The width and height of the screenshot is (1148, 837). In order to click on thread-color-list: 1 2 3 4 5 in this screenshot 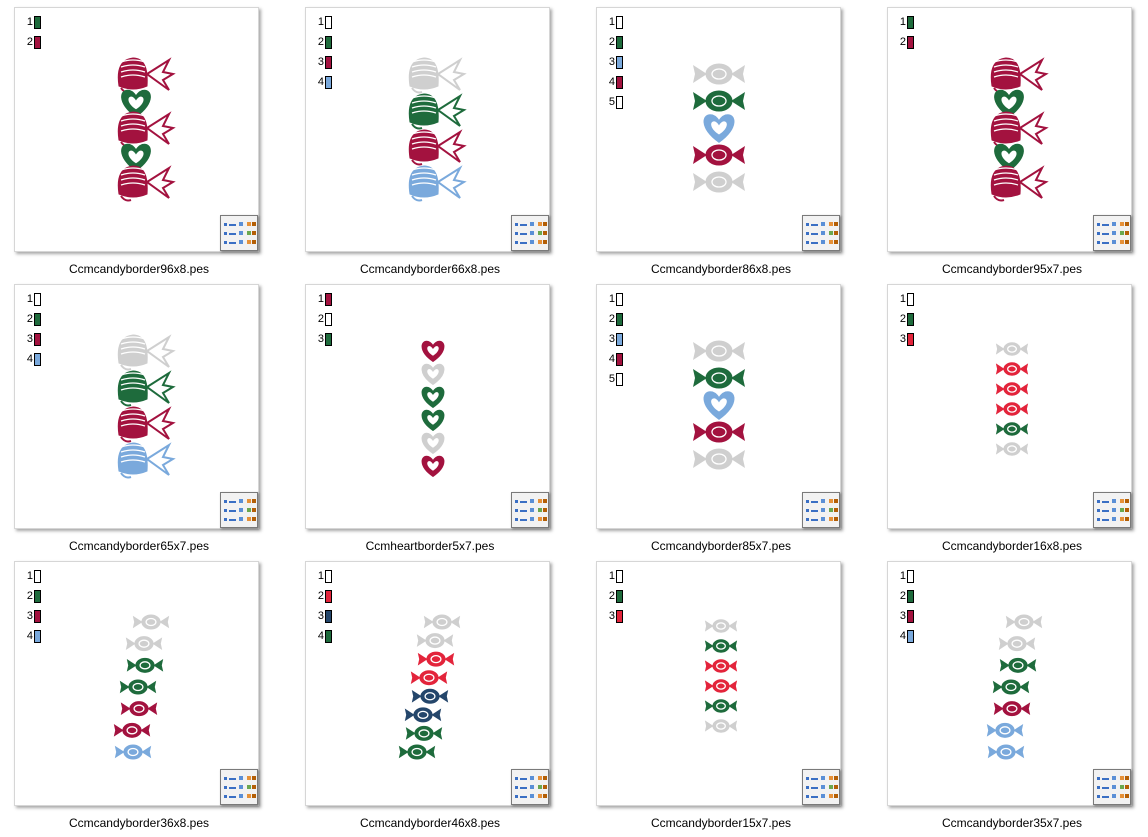, I will do `click(615, 62)`.